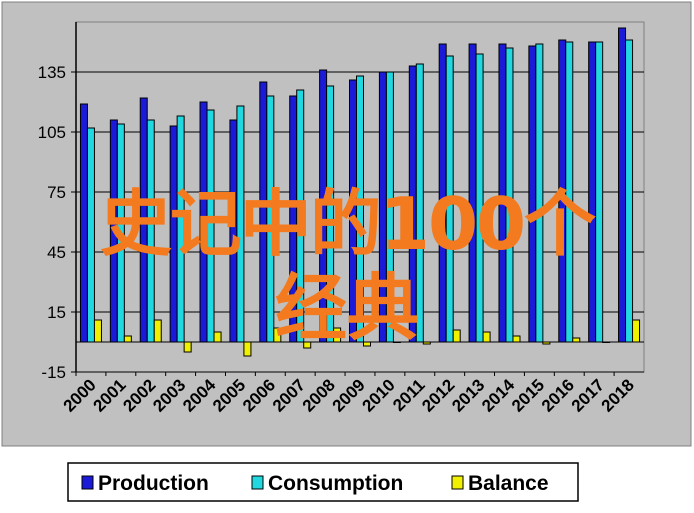 Image resolution: width=694 pixels, height=513 pixels. Describe the element at coordinates (157, 331) in the screenshot. I see `bar-balance-2002` at that location.